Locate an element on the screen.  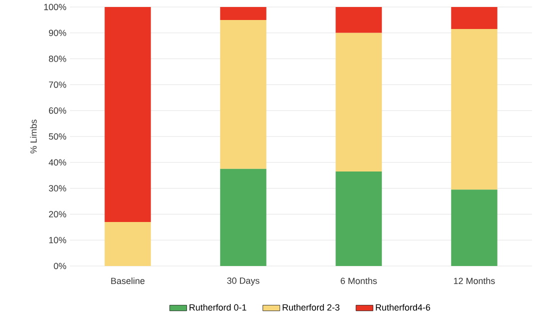
y-tick-label: 10% is located at coordinates (57, 240).